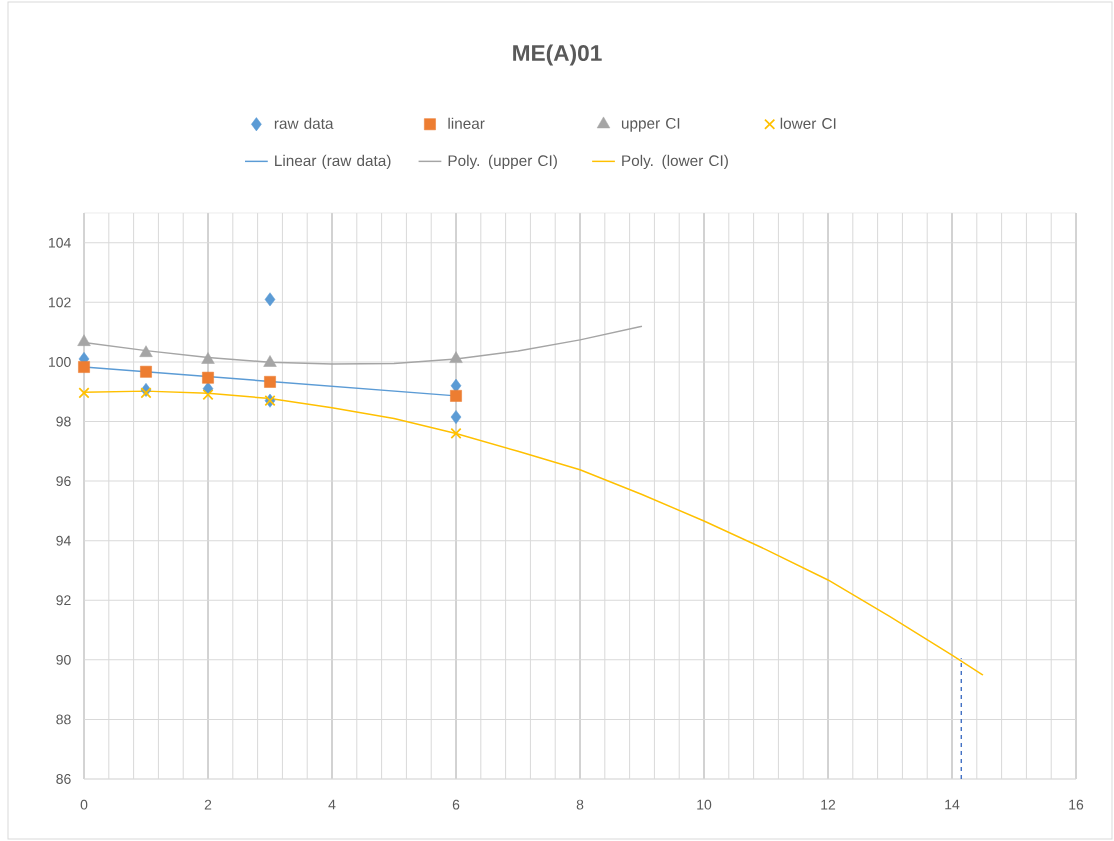  What do you see at coordinates (84, 804) in the screenshot?
I see `x-tick-label: 0` at bounding box center [84, 804].